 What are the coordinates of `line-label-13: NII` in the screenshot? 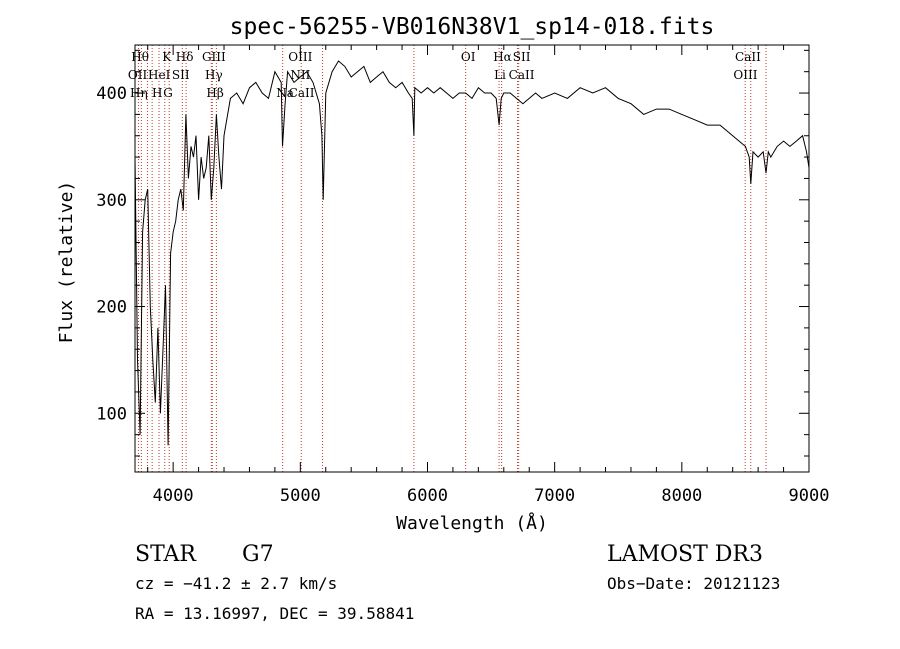 It's located at (300, 75).